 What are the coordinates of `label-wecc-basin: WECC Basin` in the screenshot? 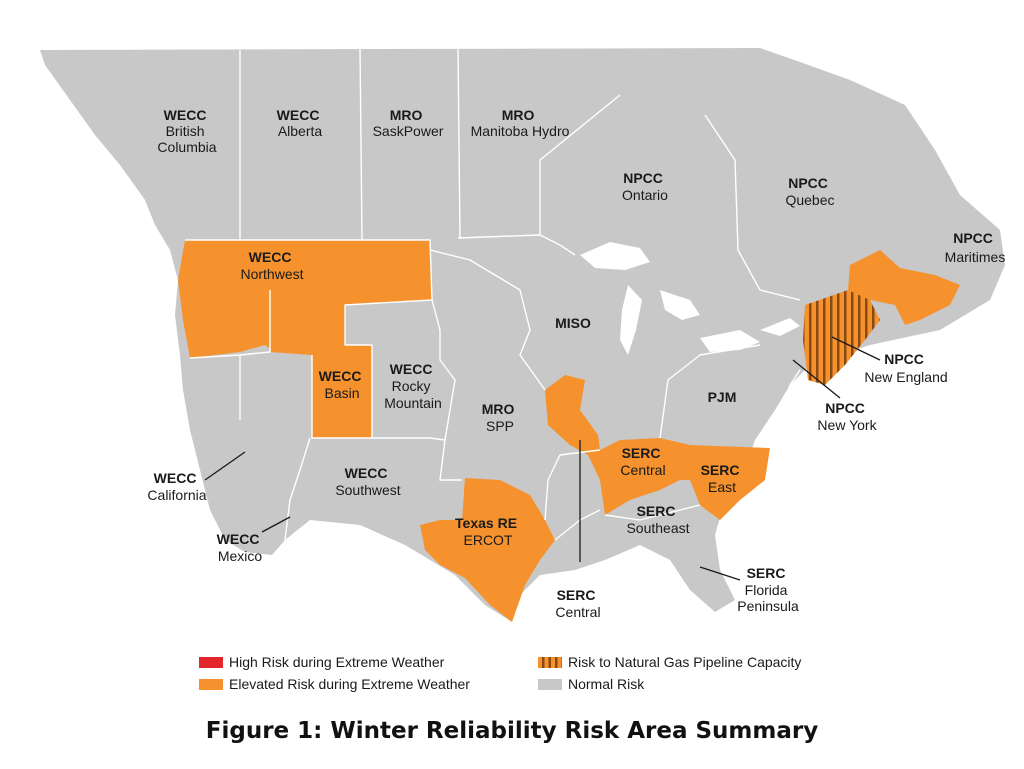 It's located at (342, 384).